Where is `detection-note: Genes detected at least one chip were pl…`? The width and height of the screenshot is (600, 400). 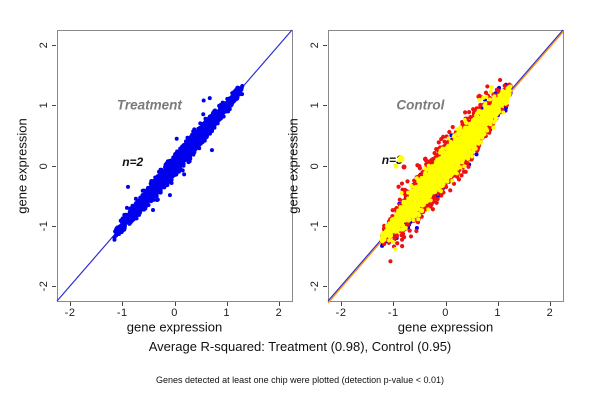
detection-note: Genes detected at least one chip were pl… is located at coordinates (300, 380).